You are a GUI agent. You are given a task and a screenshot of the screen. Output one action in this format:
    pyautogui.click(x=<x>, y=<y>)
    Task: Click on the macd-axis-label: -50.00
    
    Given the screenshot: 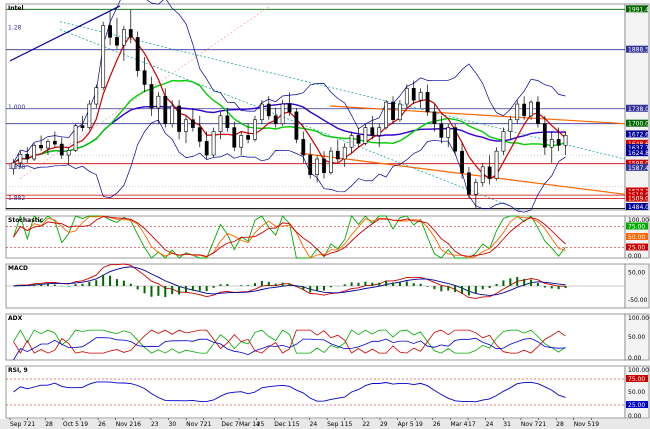 What is the action you would take?
    pyautogui.click(x=638, y=300)
    